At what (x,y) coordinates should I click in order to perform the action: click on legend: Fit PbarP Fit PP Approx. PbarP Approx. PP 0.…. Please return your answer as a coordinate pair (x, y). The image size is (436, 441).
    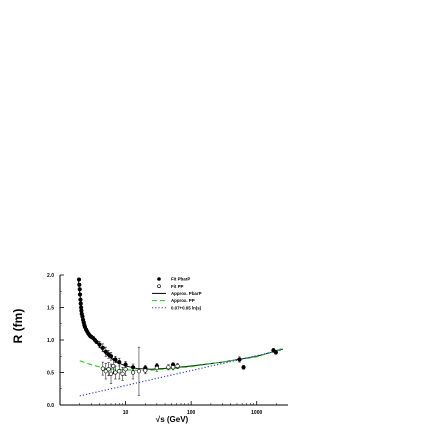
    Looking at the image, I should click on (177, 293).